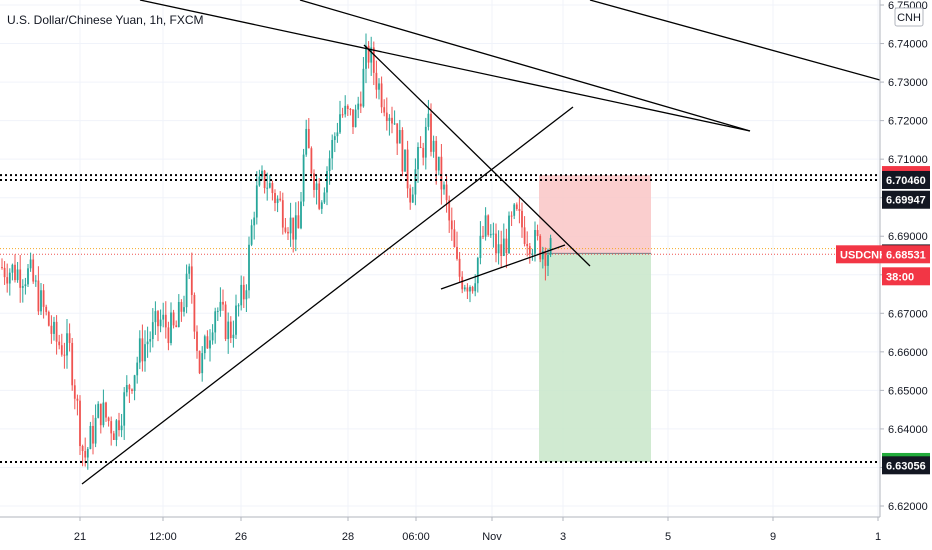 This screenshot has width=932, height=550. What do you see at coordinates (734, 40) in the screenshot?
I see `upper-trend-line` at bounding box center [734, 40].